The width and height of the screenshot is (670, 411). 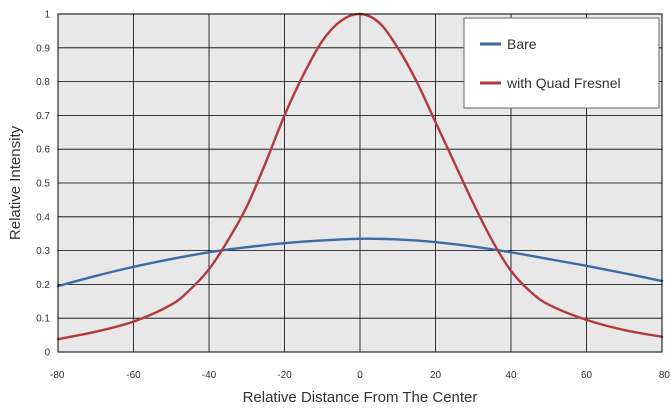 I want to click on y-tick-label: 0.7, so click(x=43, y=116).